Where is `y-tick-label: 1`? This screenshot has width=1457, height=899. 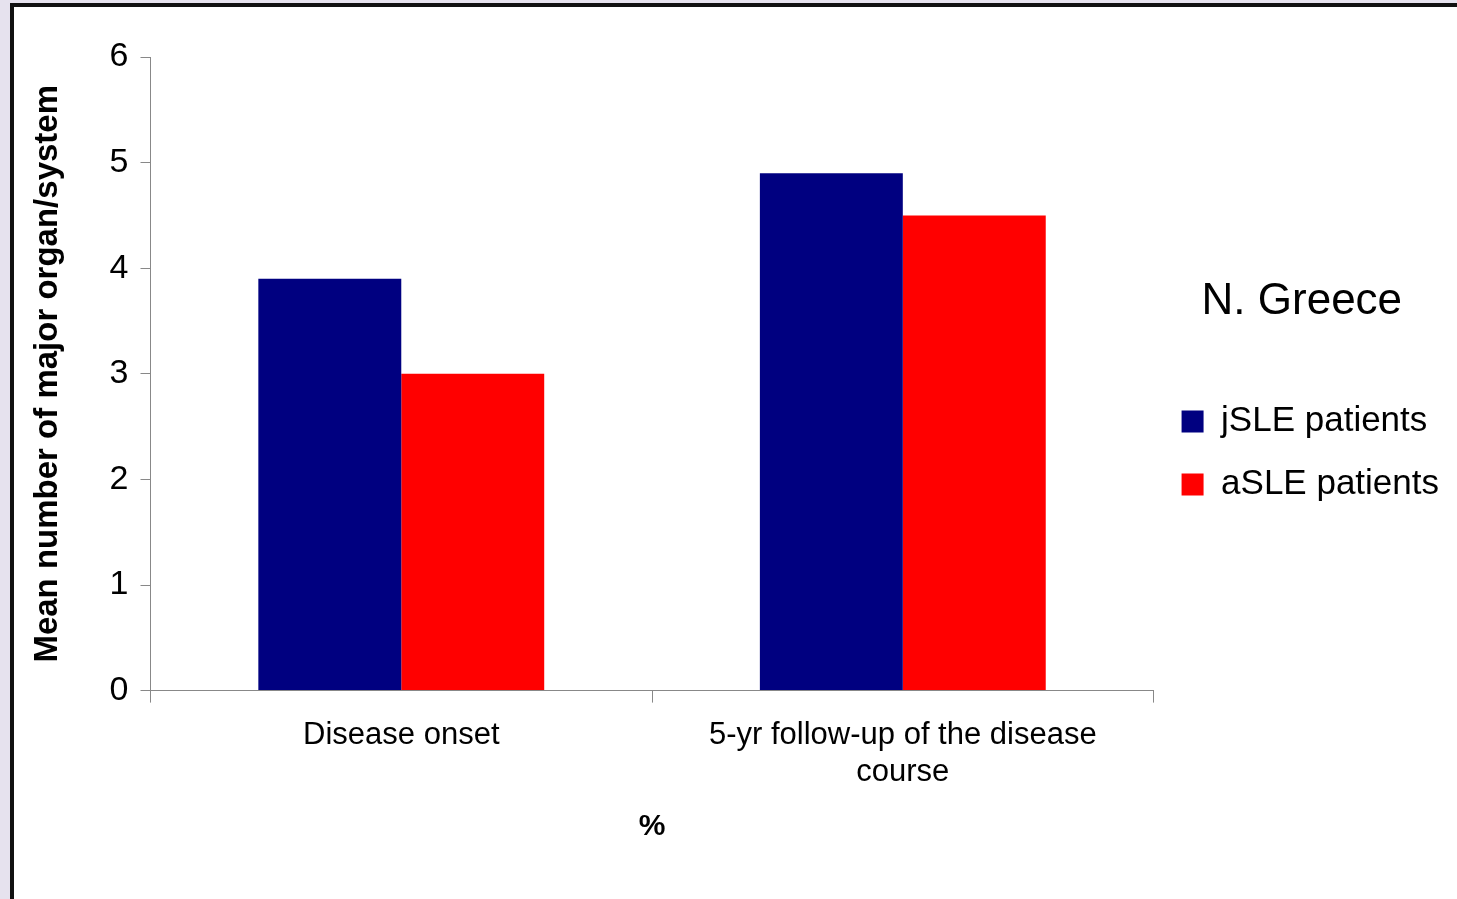 y-tick-label: 1 is located at coordinates (119, 582).